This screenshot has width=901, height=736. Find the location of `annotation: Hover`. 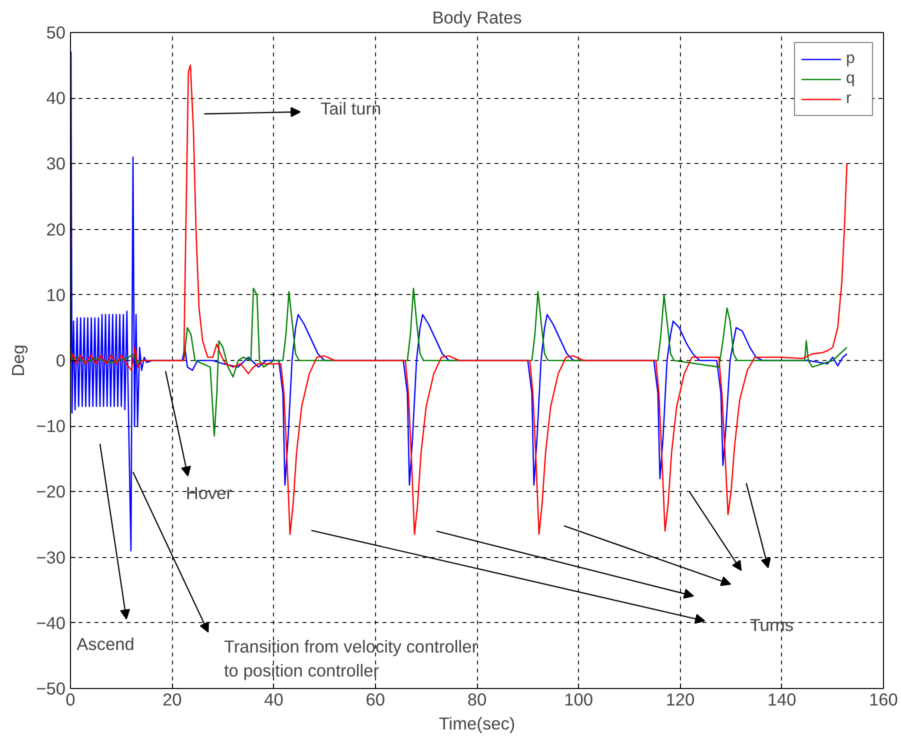

annotation: Hover is located at coordinates (209, 493).